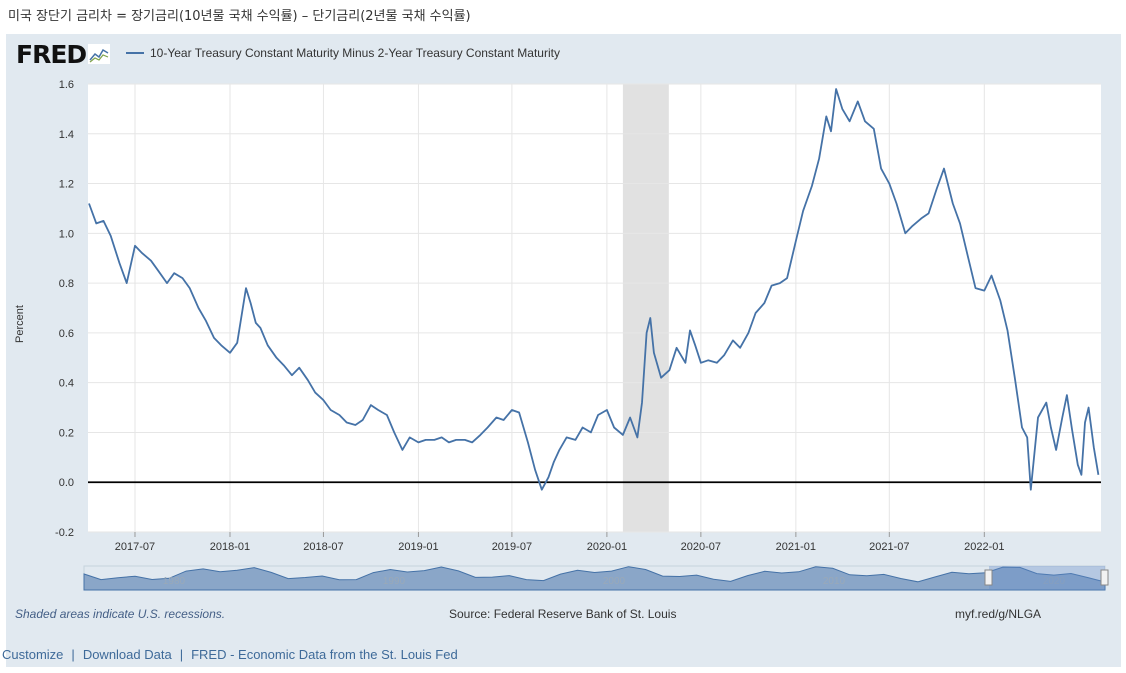 Image resolution: width=1126 pixels, height=673 pixels. Describe the element at coordinates (796, 547) in the screenshot. I see `x-tick-label: 2021-01` at that location.